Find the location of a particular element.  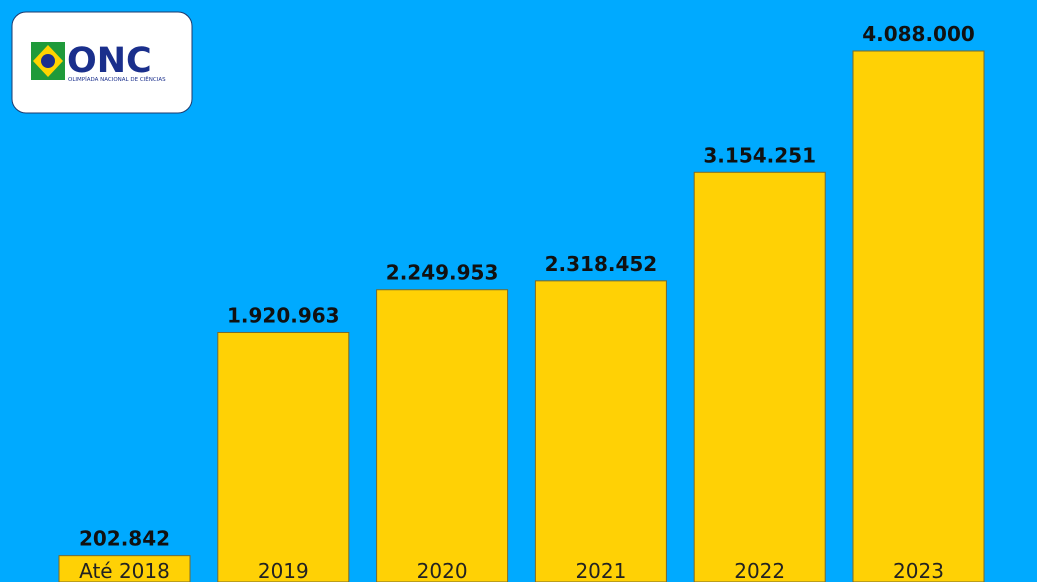

value-label: 1.920.963 is located at coordinates (283, 315).